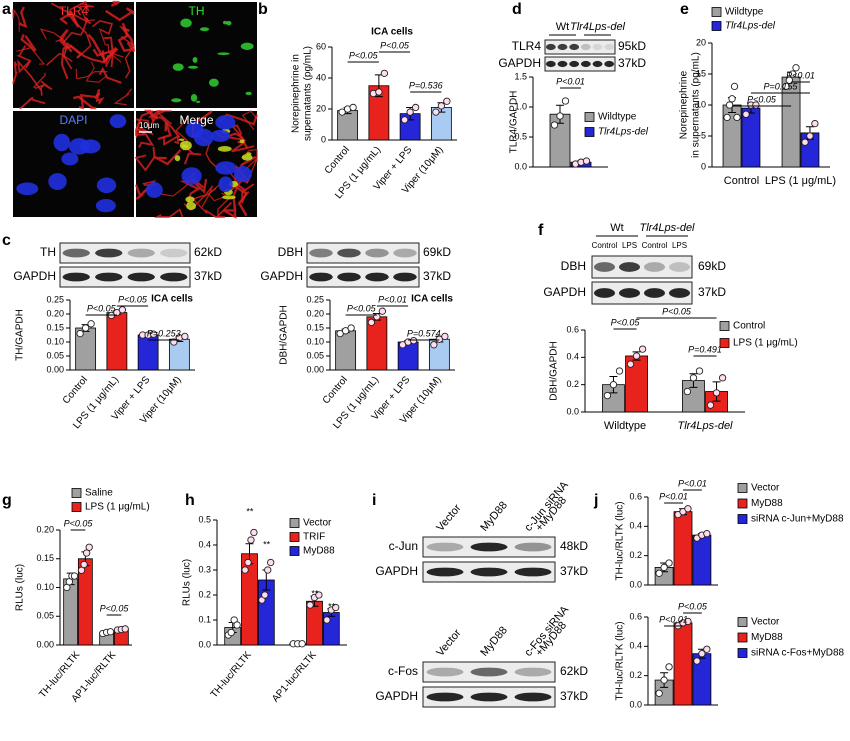  Describe the element at coordinates (315, 327) in the screenshot. I see `y-tick-label: 0.15` at that location.